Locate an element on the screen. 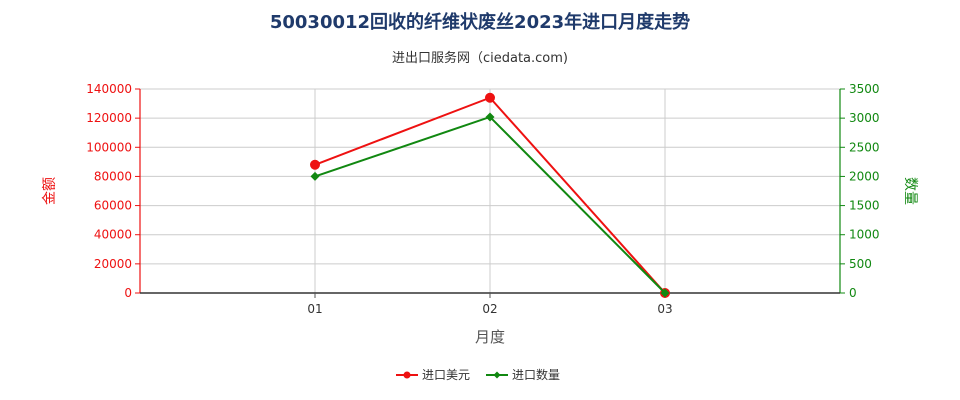 The height and width of the screenshot is (400, 960). left-tick-label: 40000 is located at coordinates (113, 235).